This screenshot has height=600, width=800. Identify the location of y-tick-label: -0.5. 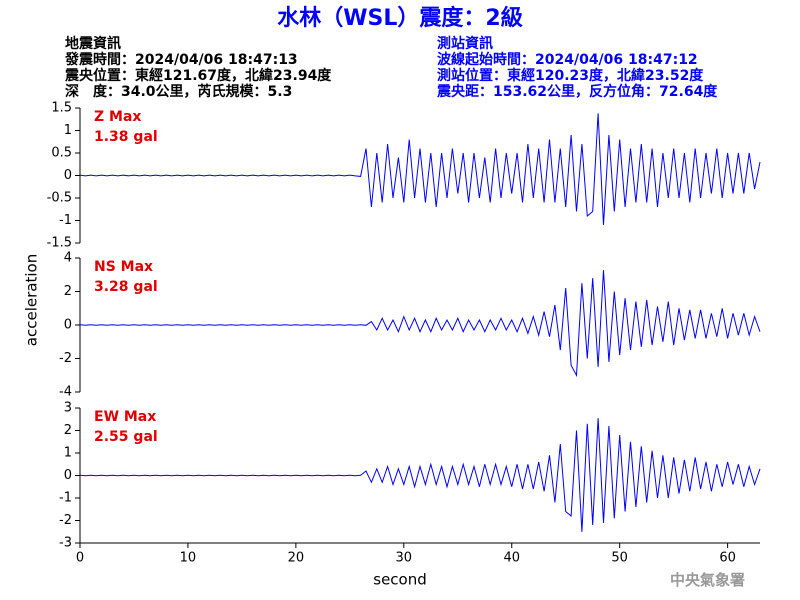
(59, 198).